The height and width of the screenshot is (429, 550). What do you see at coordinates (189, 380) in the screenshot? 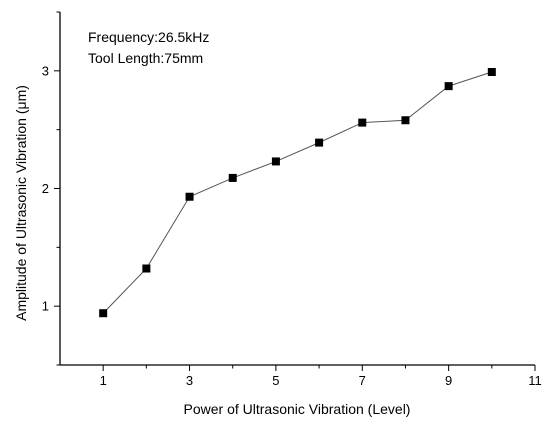
I see `x-tick-label: 3` at bounding box center [189, 380].